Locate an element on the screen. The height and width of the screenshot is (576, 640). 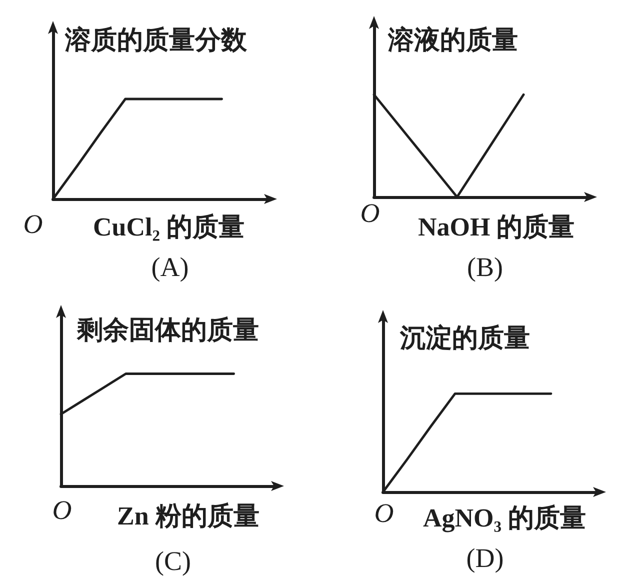
text: (C) is located at coordinates (173, 561).